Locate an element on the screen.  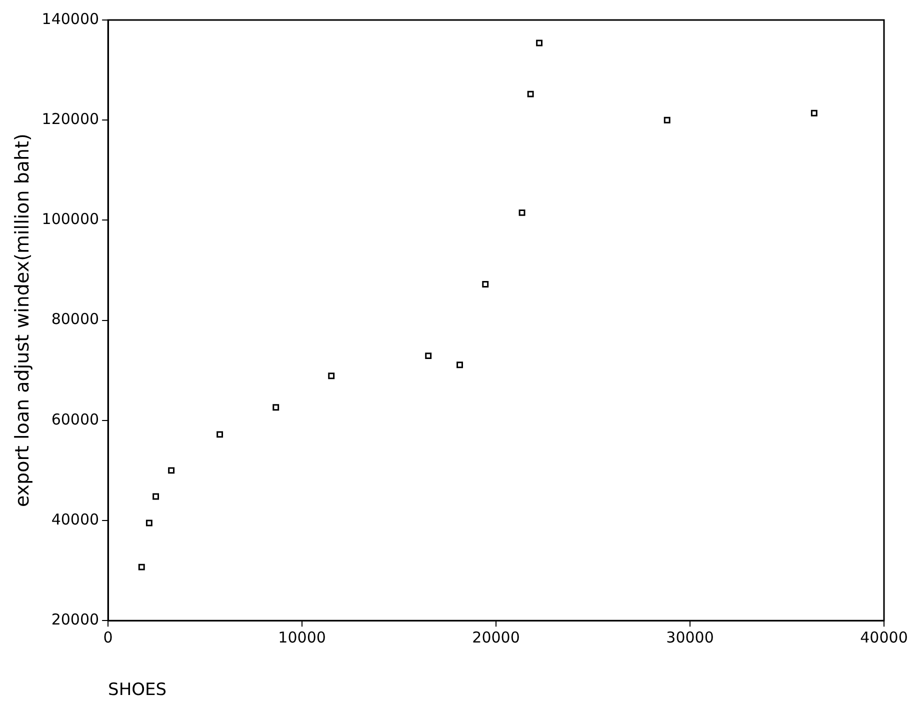
y-tick-label: 100000 is located at coordinates (71, 219).